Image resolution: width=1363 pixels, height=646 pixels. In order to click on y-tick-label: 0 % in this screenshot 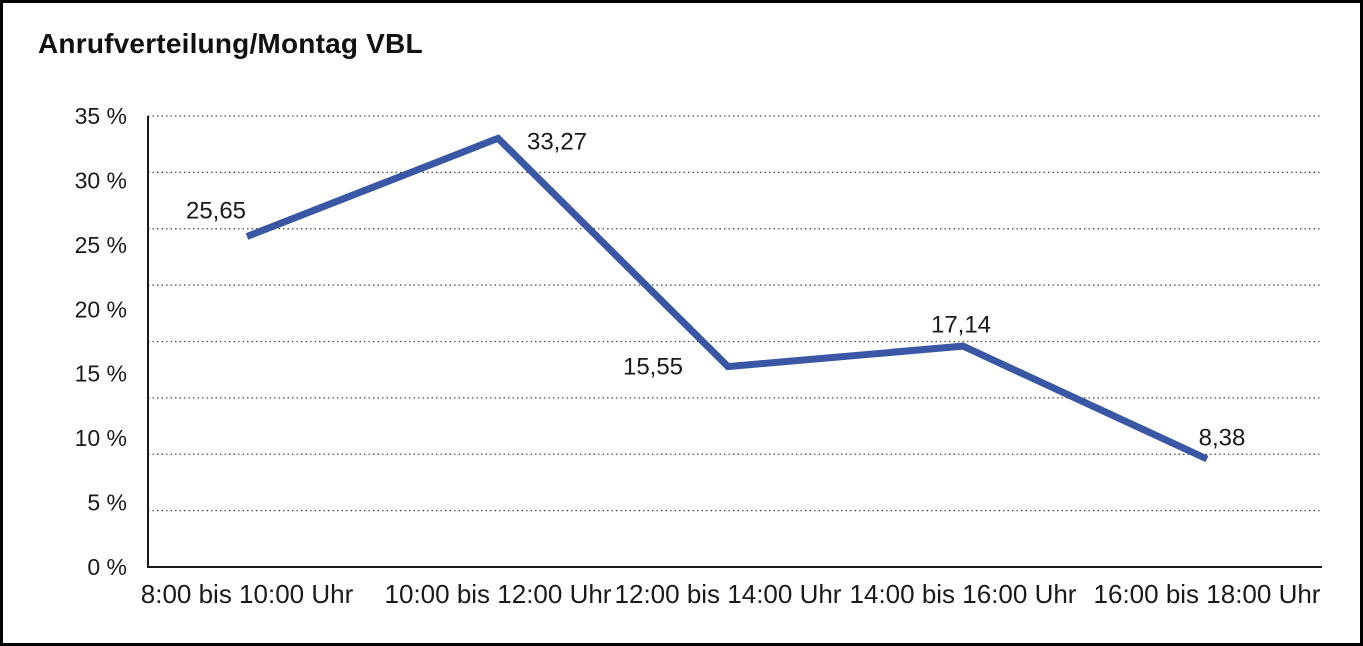, I will do `click(107, 567)`.